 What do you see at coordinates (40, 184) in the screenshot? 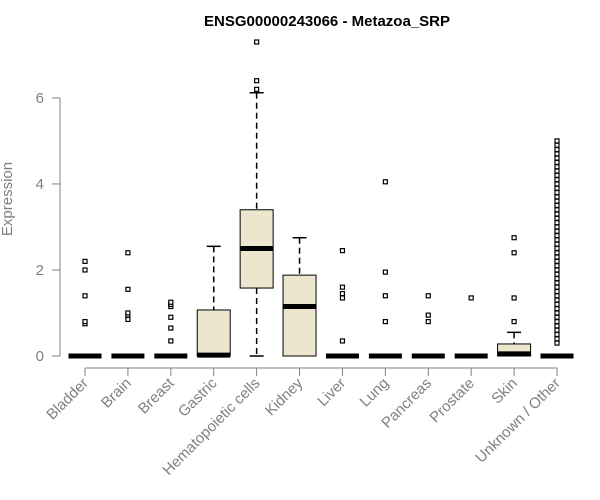
I see `y-tick-label: 4` at bounding box center [40, 184].